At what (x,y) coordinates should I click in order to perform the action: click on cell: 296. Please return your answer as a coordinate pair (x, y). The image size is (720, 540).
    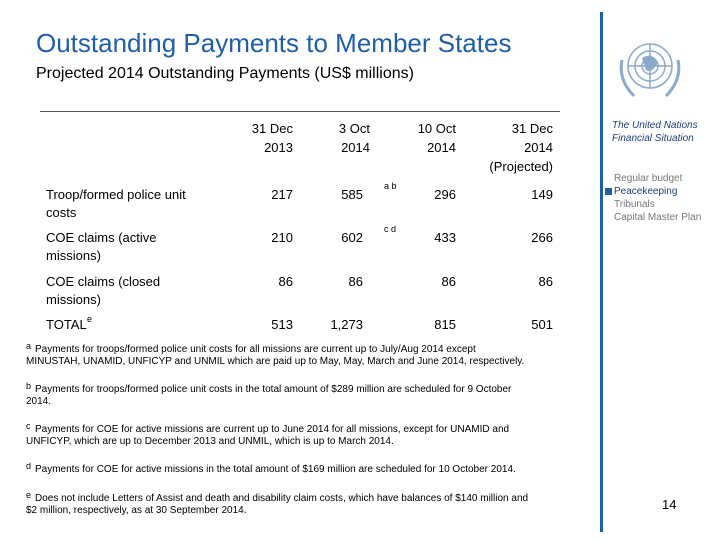
    Looking at the image, I should click on (445, 194).